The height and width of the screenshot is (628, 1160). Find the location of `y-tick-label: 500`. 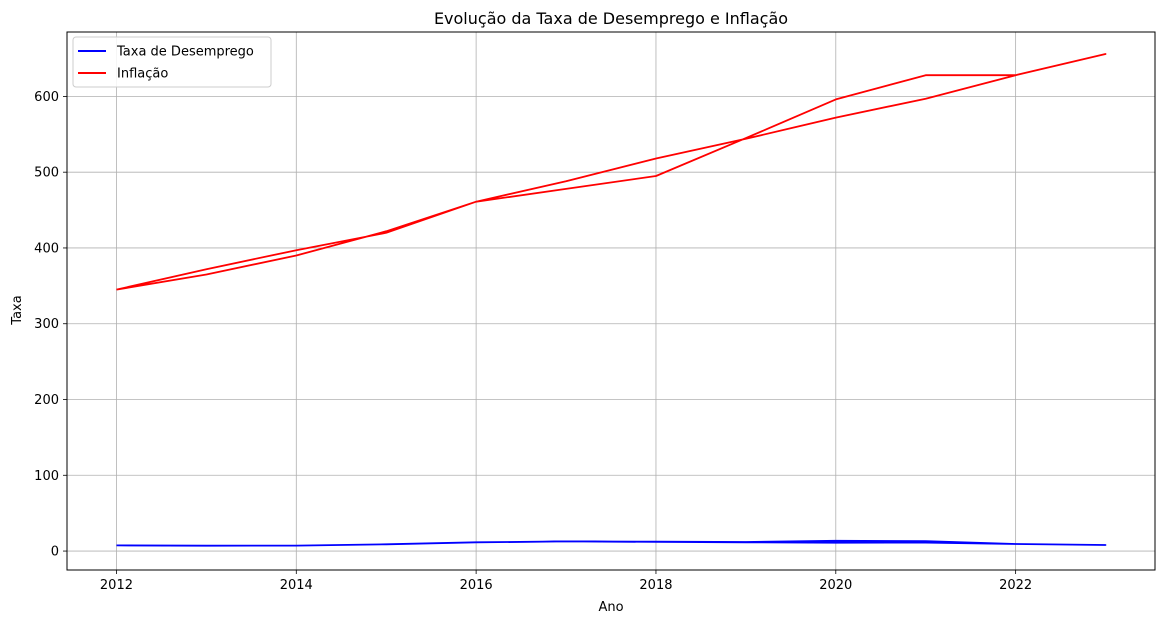

y-tick-label: 500 is located at coordinates (46, 173).